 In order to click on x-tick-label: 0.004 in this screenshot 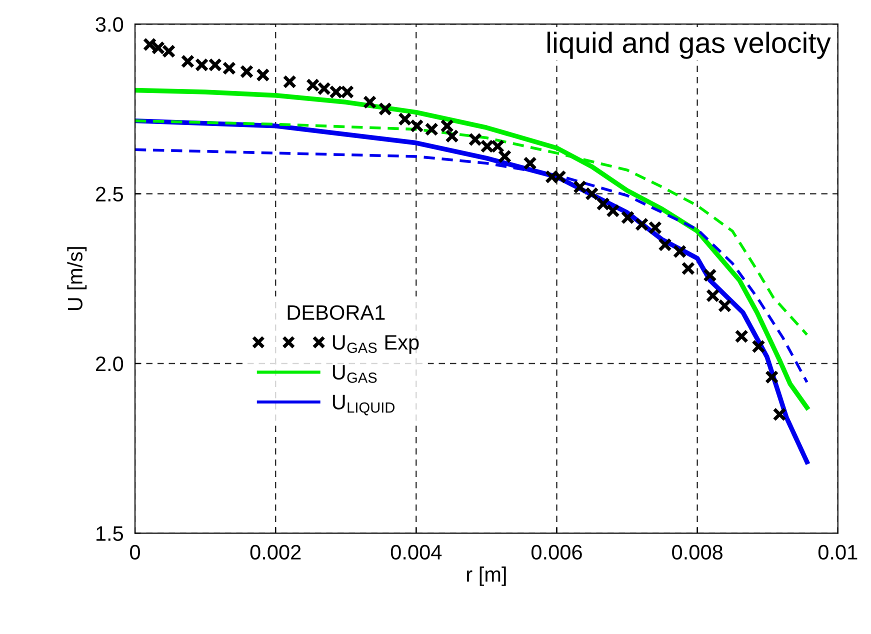, I will do `click(416, 552)`.